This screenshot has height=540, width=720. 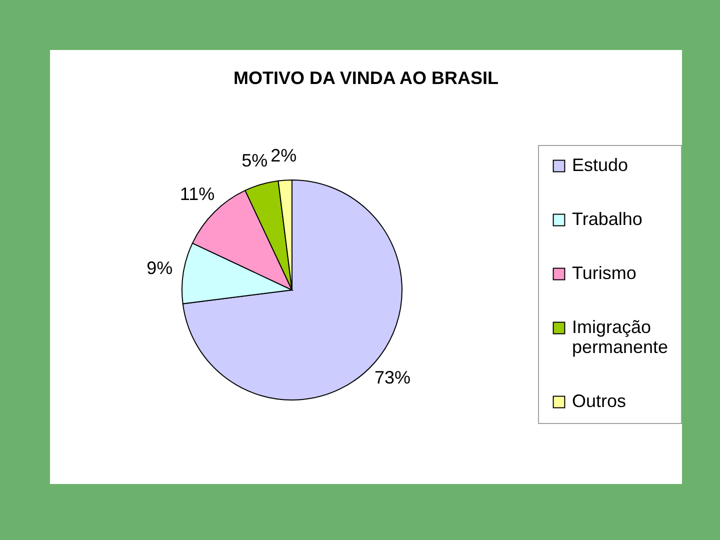 What do you see at coordinates (599, 401) in the screenshot?
I see `legend-label: Outros` at bounding box center [599, 401].